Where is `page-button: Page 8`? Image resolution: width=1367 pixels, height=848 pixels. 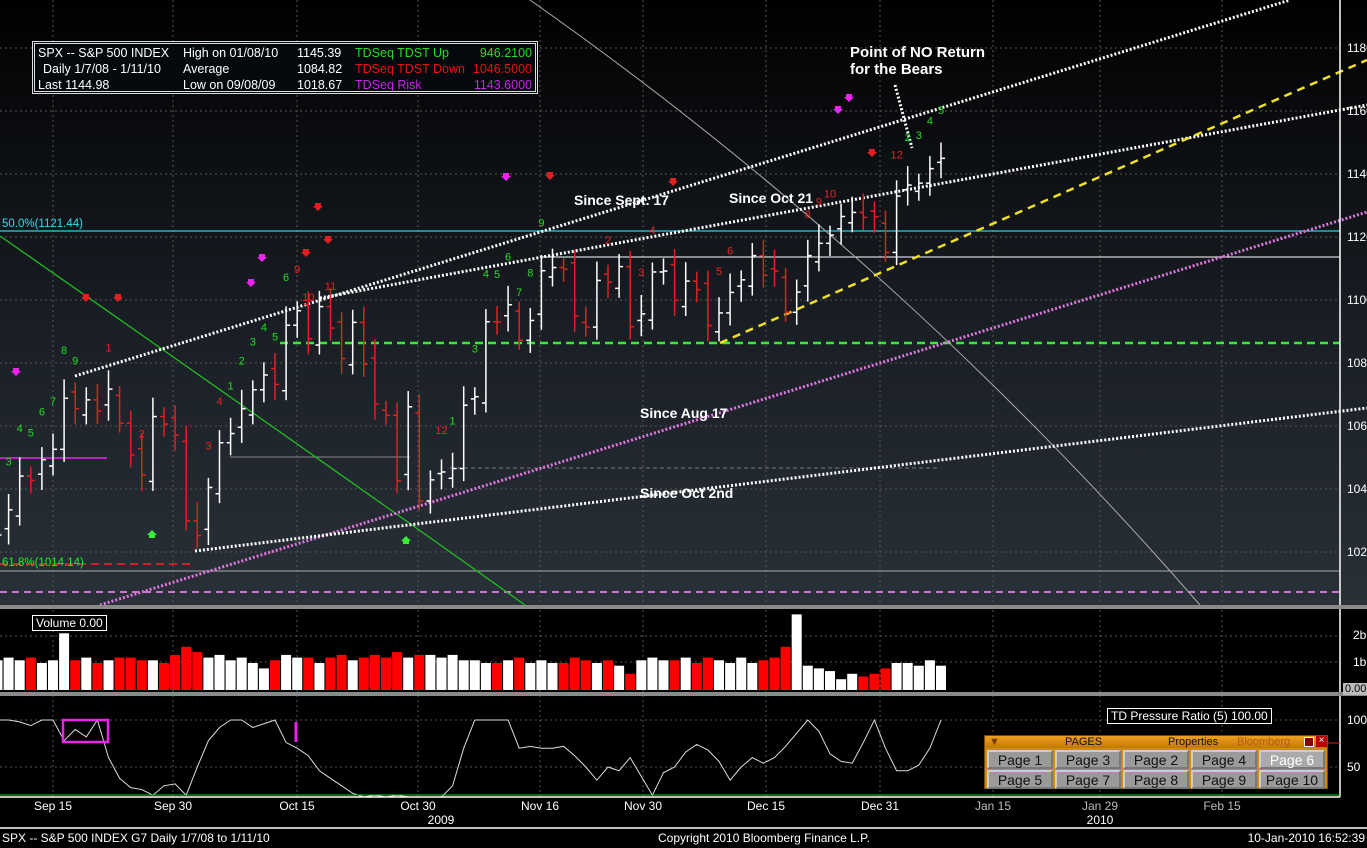 page-button: Page 8 is located at coordinates (1156, 779).